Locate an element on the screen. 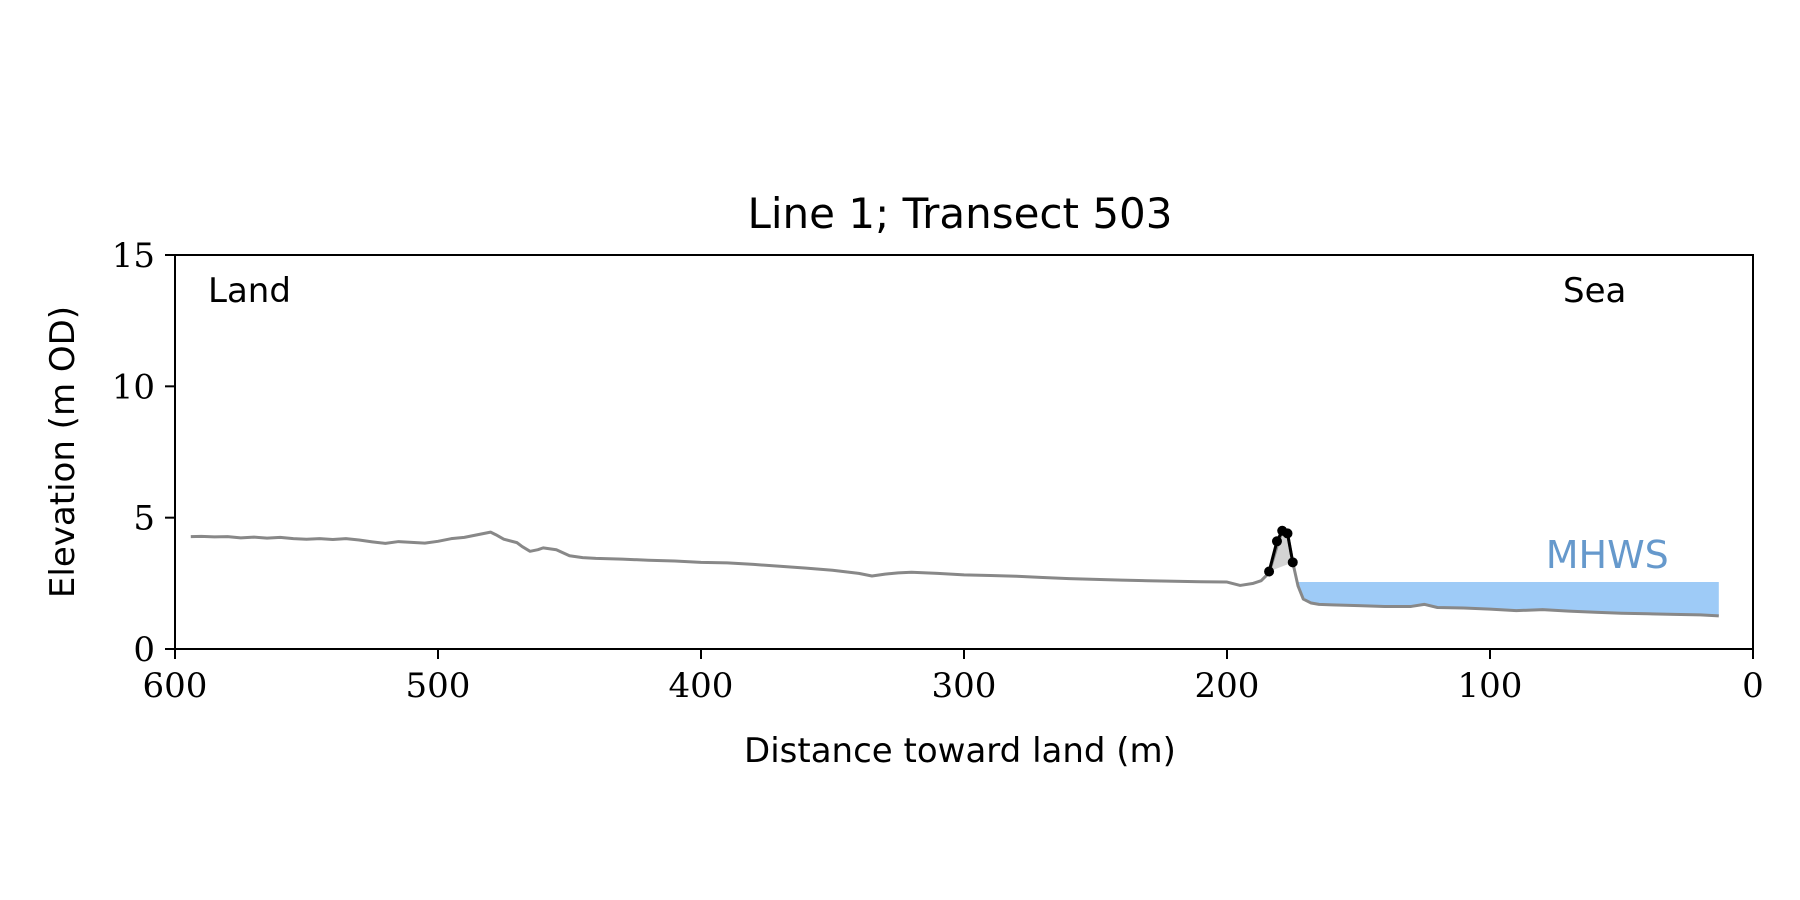  y-tick-label: 15 is located at coordinates (133, 256).